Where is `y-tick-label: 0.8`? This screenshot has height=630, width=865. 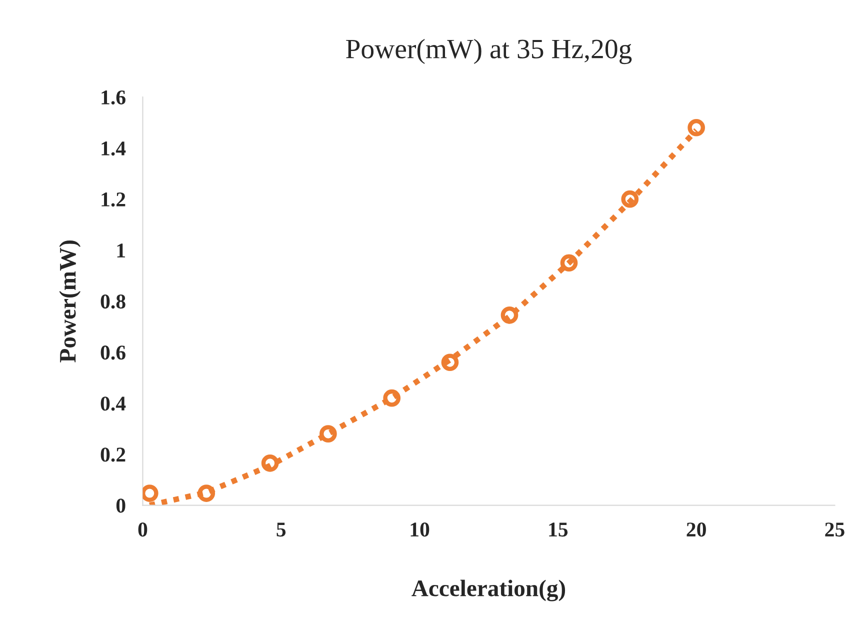 y-tick-label: 0.8 is located at coordinates (113, 301).